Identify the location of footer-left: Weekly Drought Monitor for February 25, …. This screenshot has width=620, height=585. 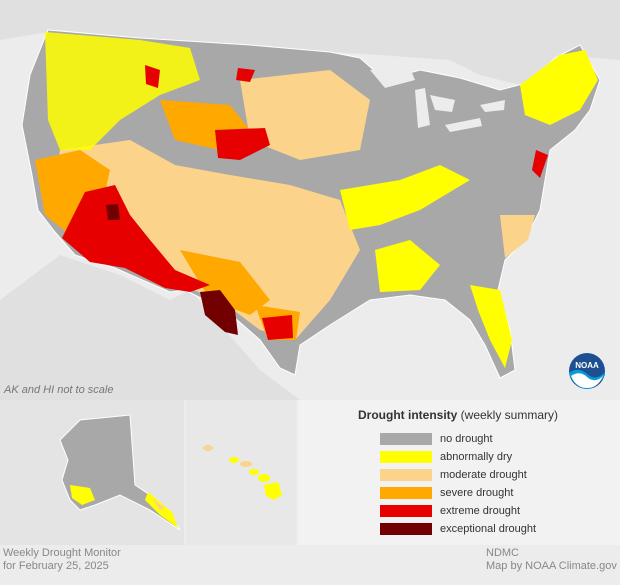
(62, 560).